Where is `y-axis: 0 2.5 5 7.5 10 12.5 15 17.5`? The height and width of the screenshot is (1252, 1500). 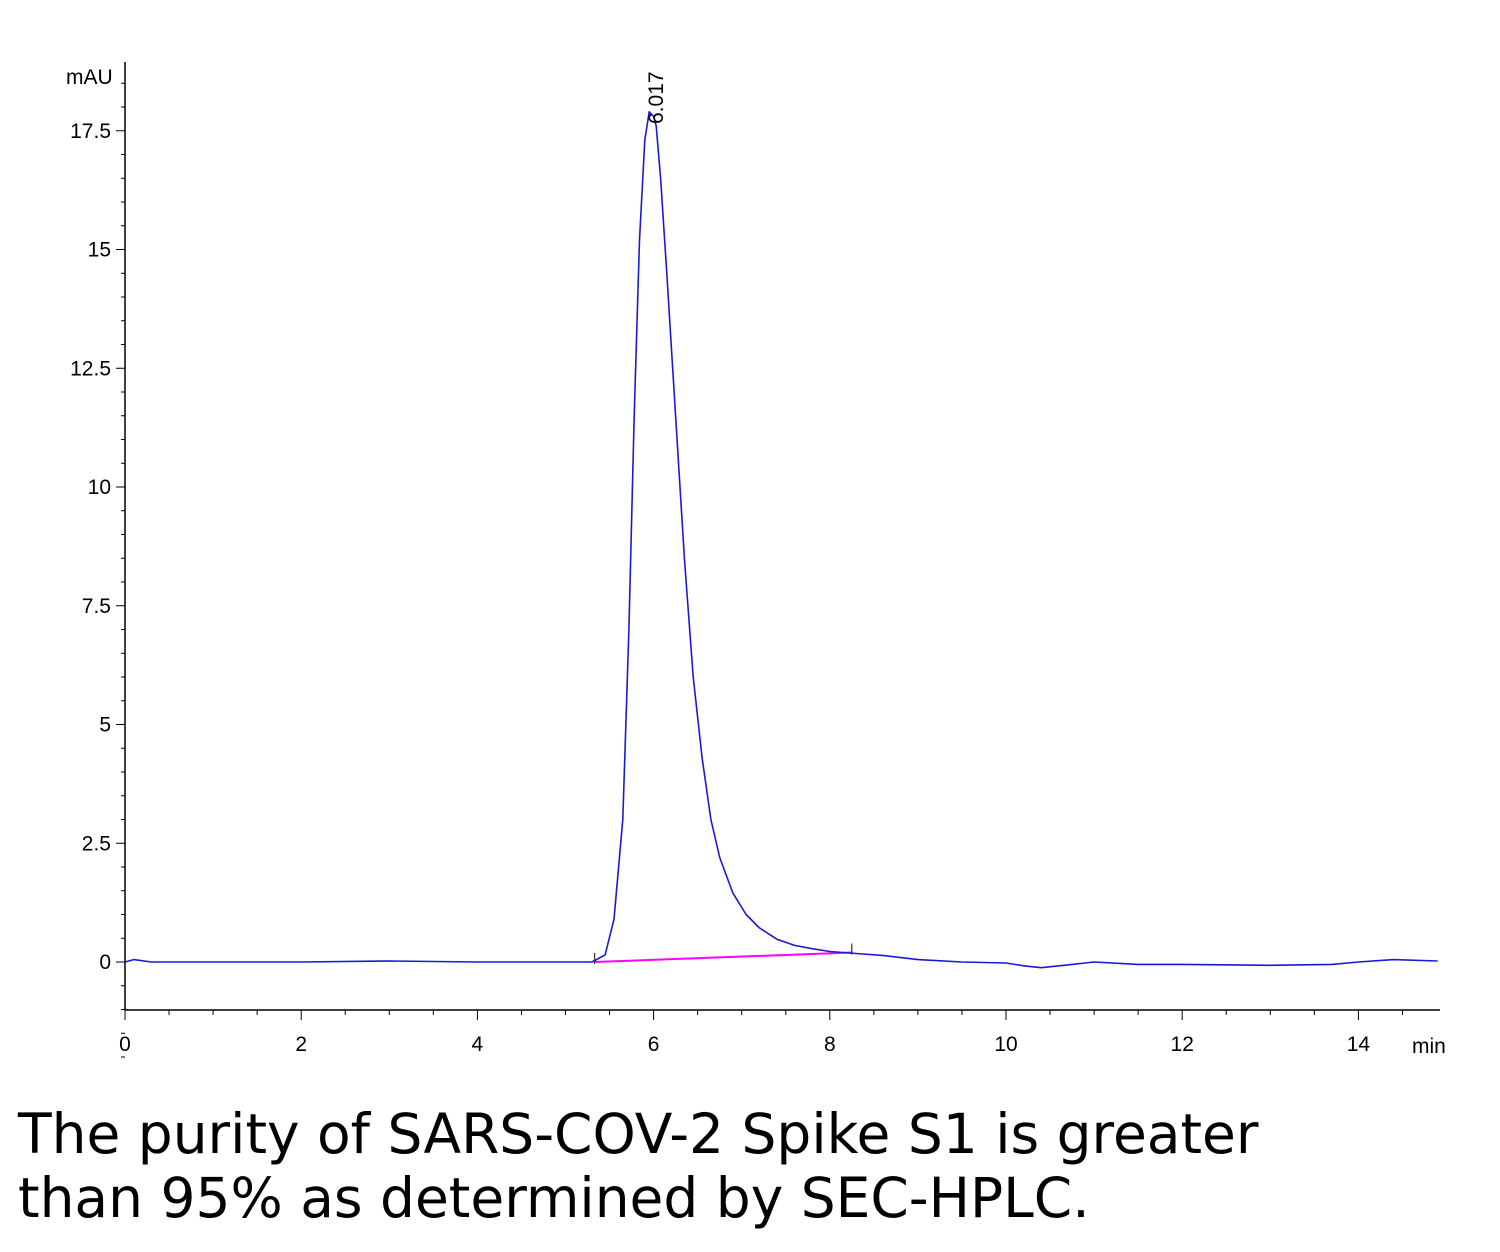 y-axis: 0 2.5 5 7.5 10 12.5 15 17.5 is located at coordinates (98, 560).